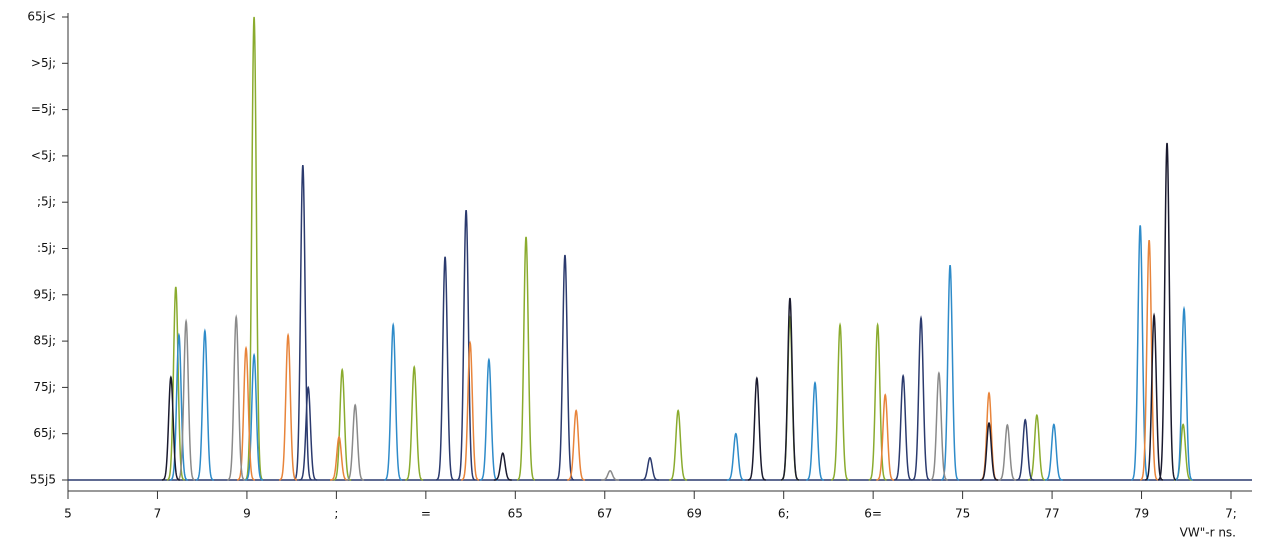 Image resolution: width=1280 pixels, height=548 pixels. What do you see at coordinates (46, 202) in the screenshot?
I see `y-tick-label: ;5j;` at bounding box center [46, 202].